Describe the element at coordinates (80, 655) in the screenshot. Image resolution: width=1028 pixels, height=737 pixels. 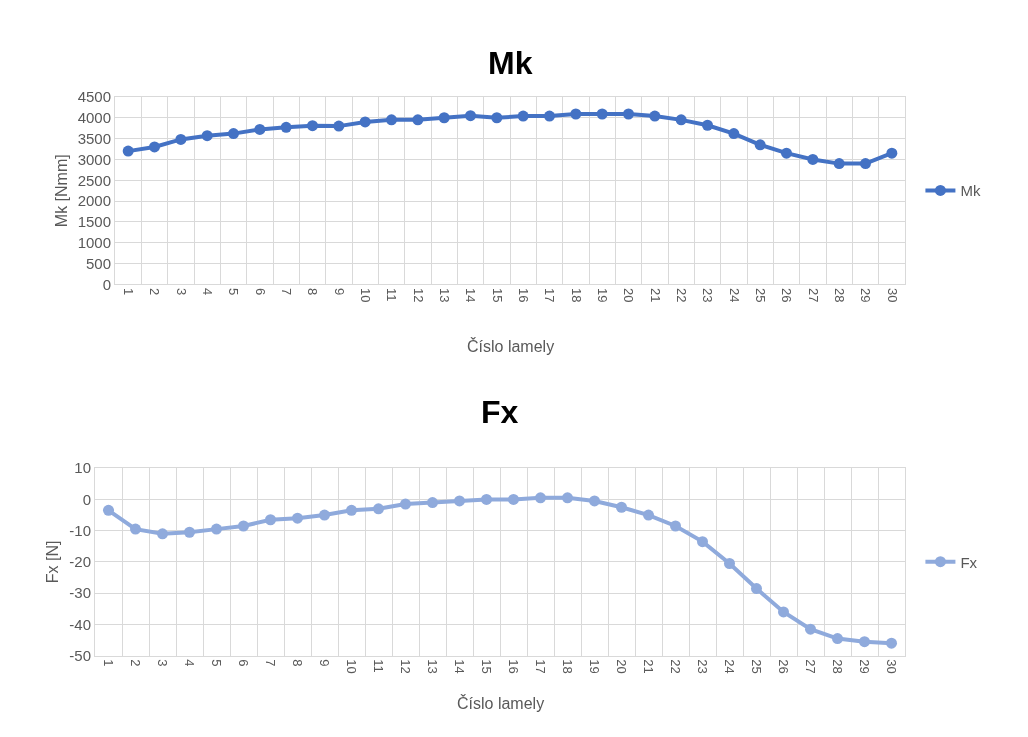
I see `y-tick-label: -50` at that location.